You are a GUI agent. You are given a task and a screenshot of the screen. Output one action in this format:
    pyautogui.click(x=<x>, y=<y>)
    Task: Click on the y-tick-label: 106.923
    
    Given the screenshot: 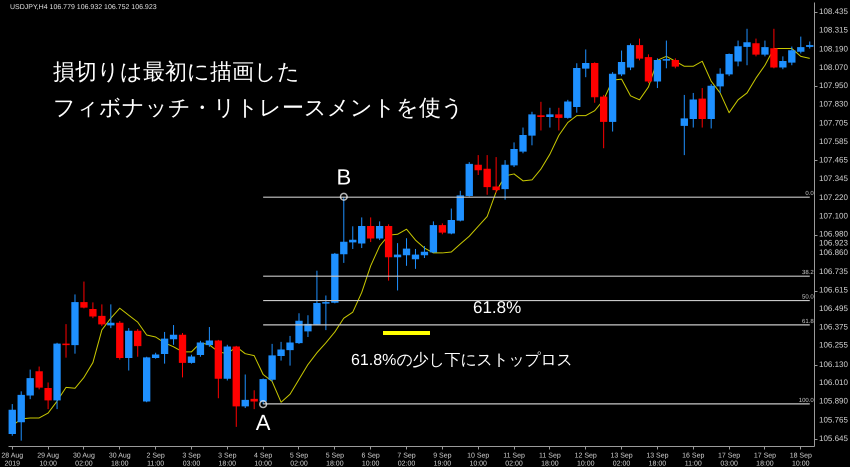 What is the action you would take?
    pyautogui.click(x=833, y=243)
    